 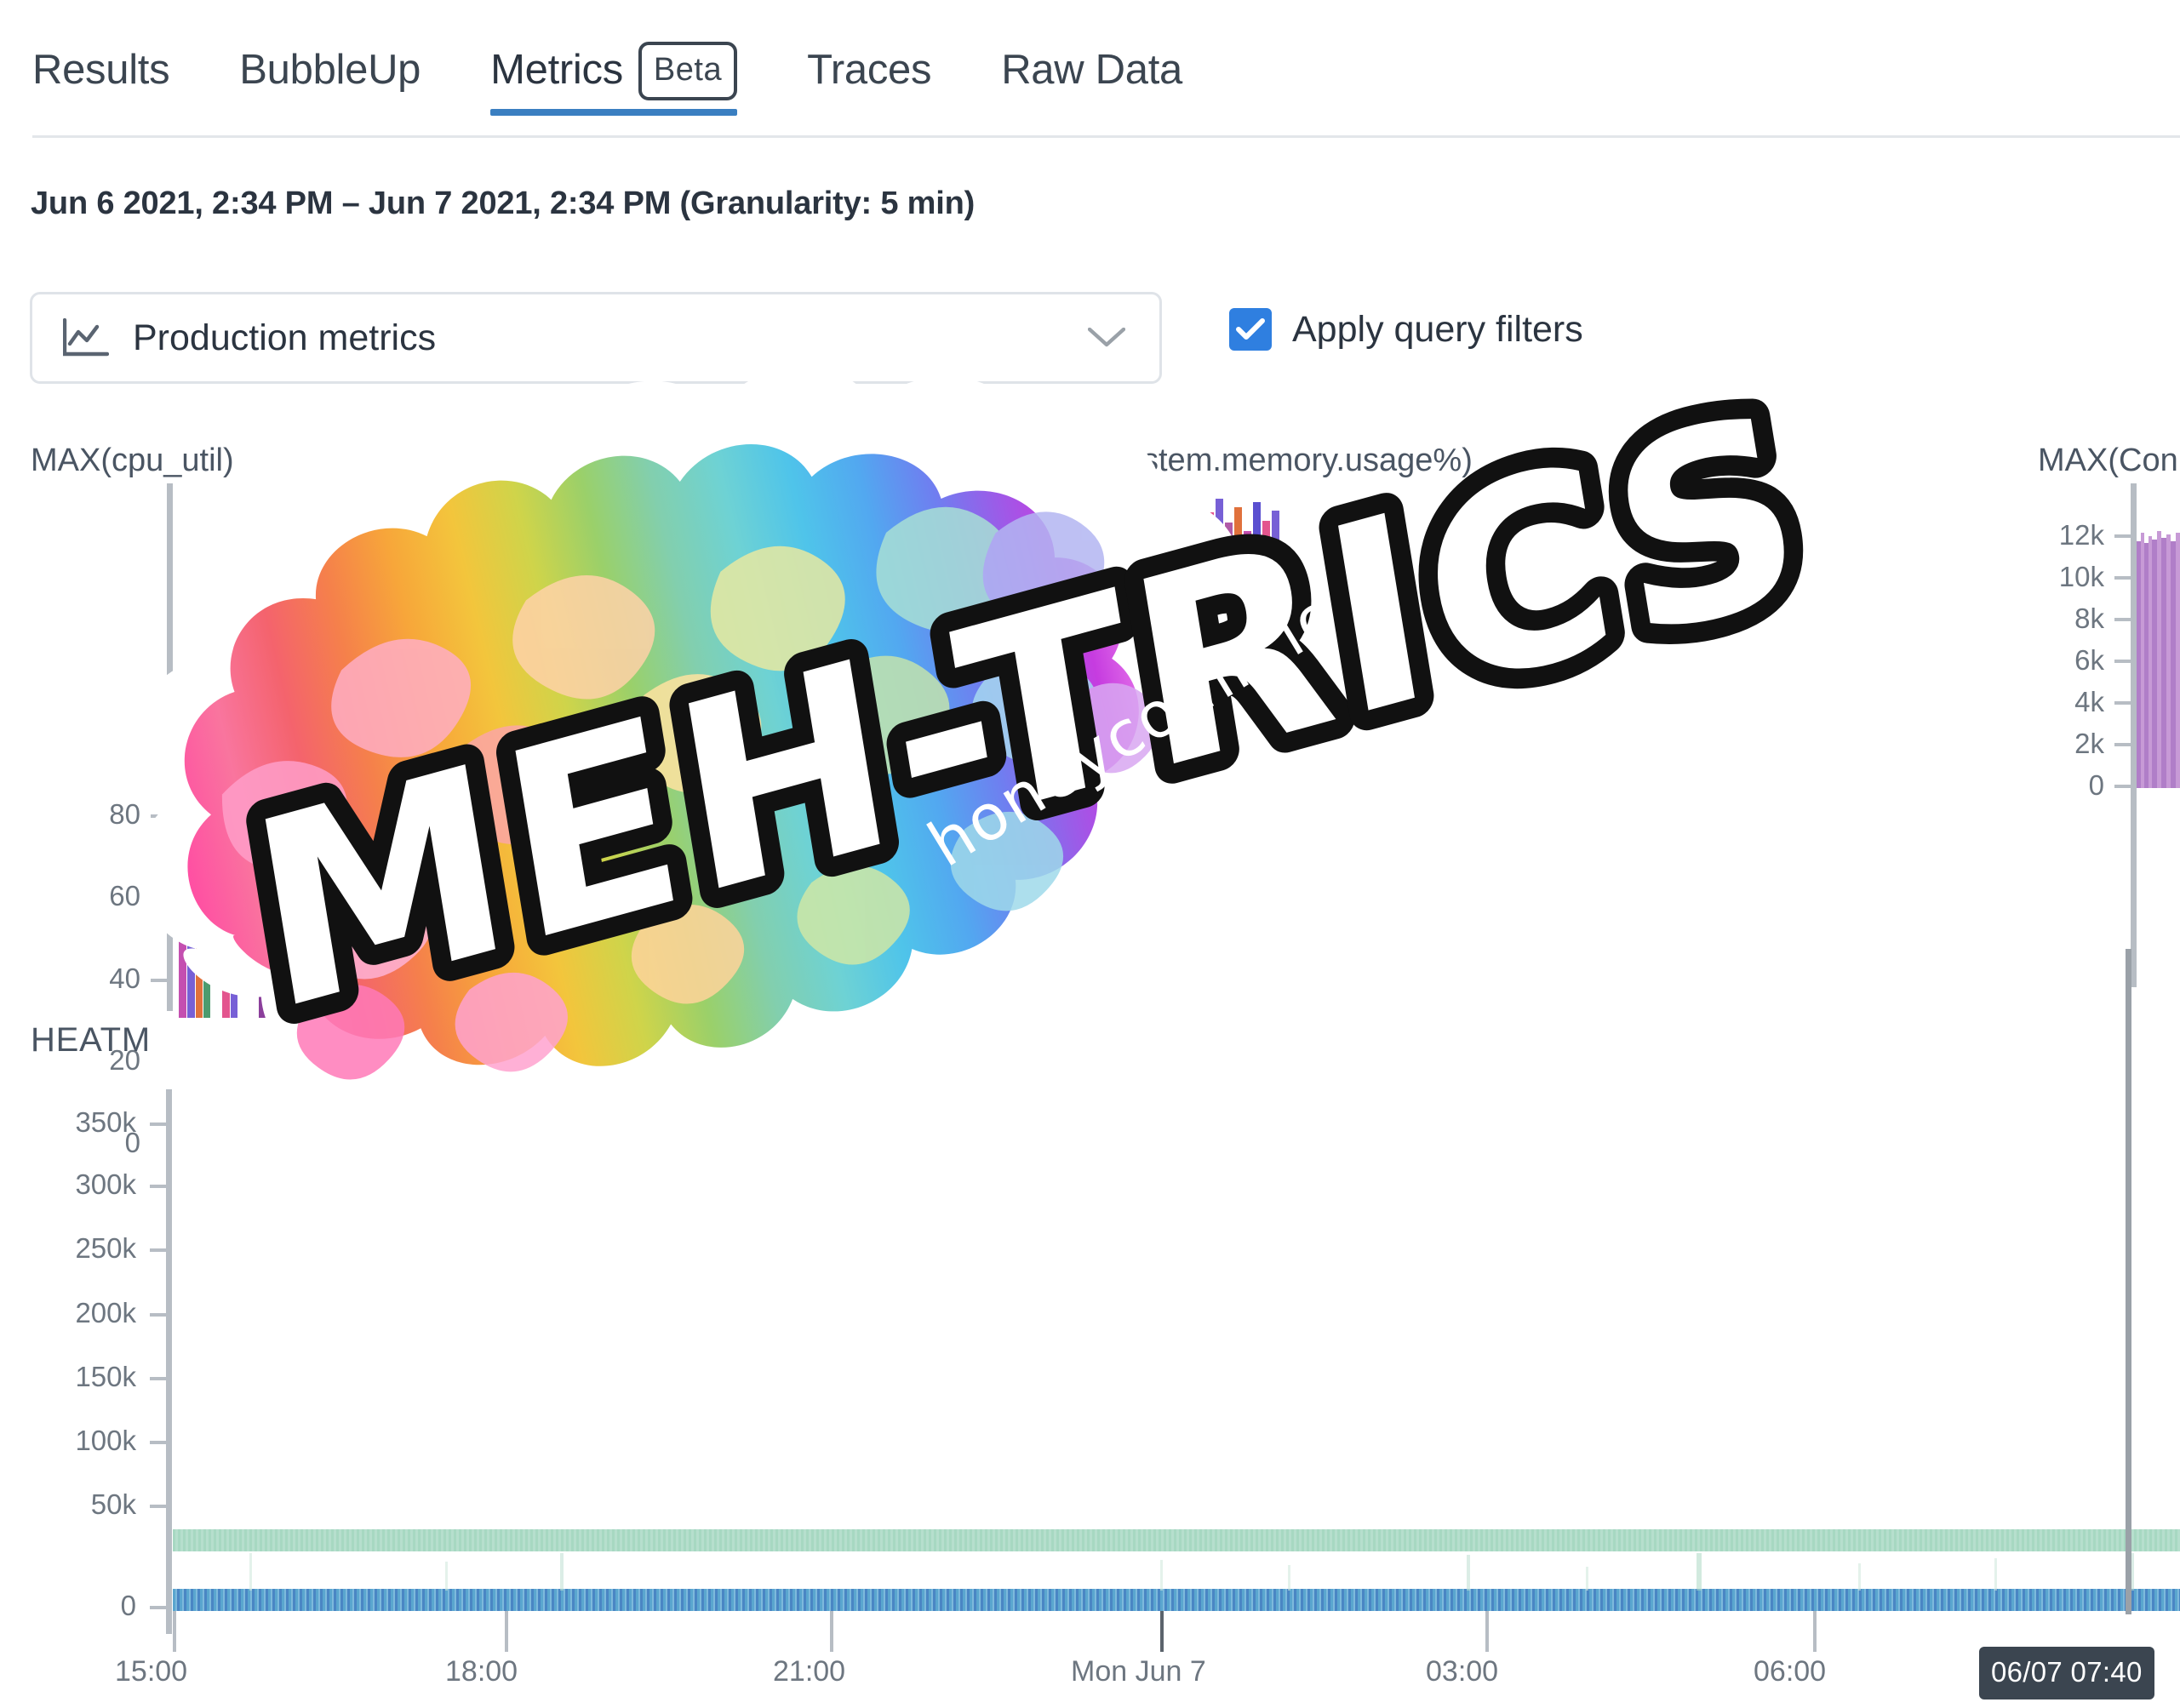 I want to click on chevron-down-icon, so click(x=1106, y=337).